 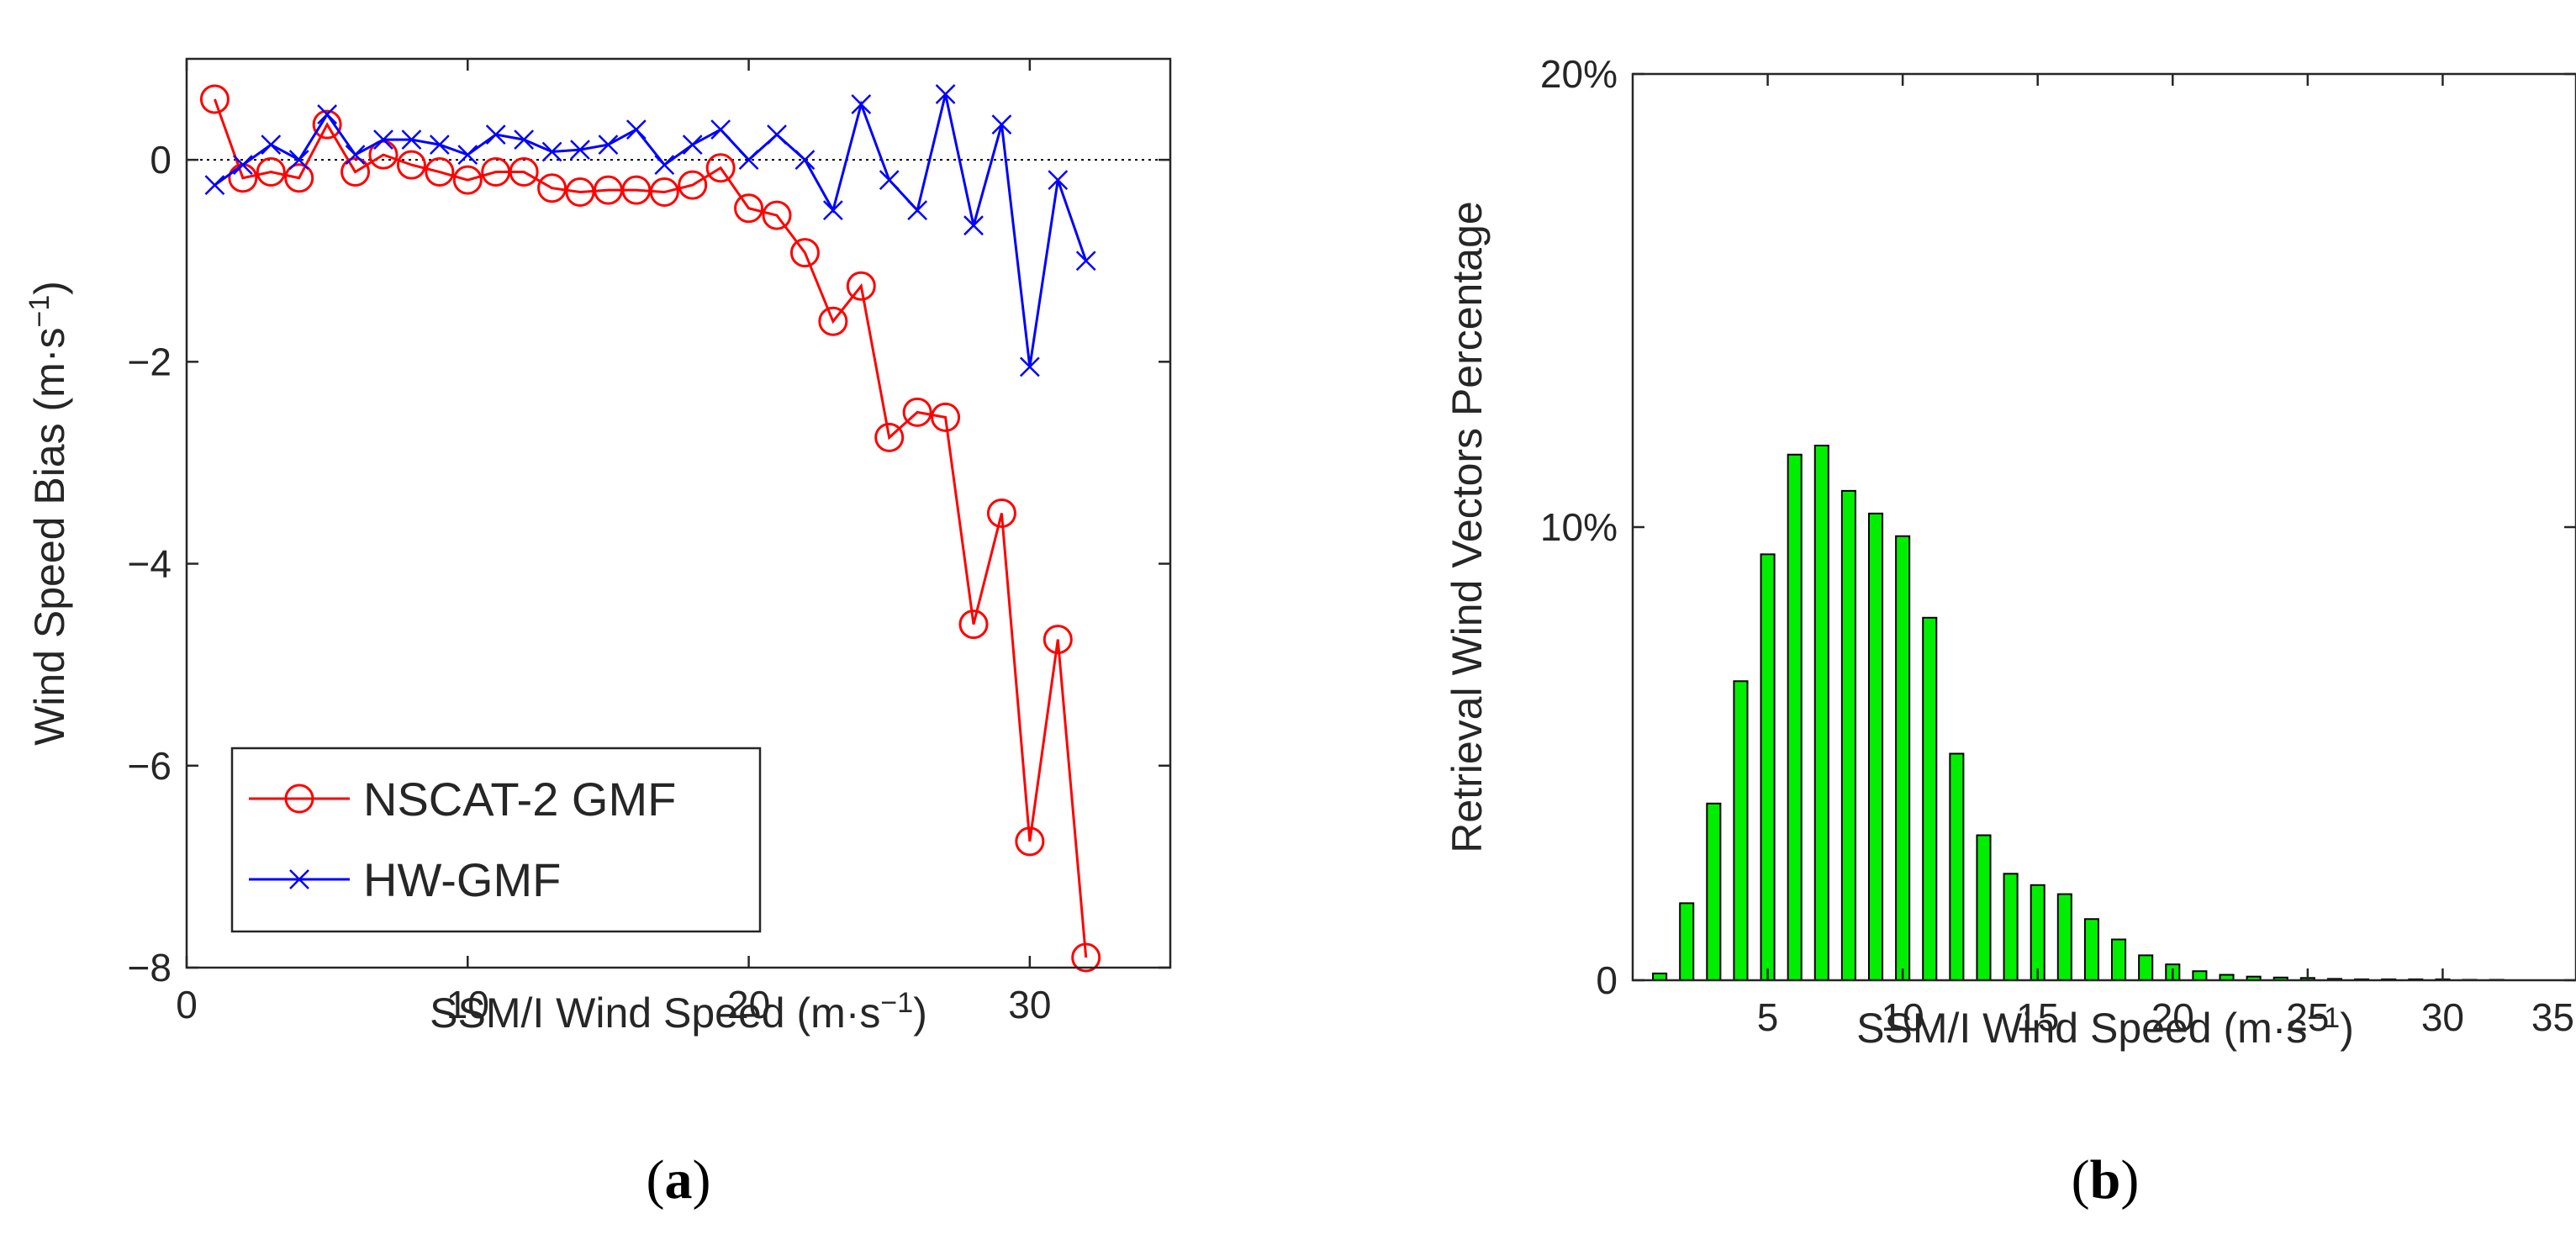 I want to click on x-tick-label: 0, so click(x=187, y=1004).